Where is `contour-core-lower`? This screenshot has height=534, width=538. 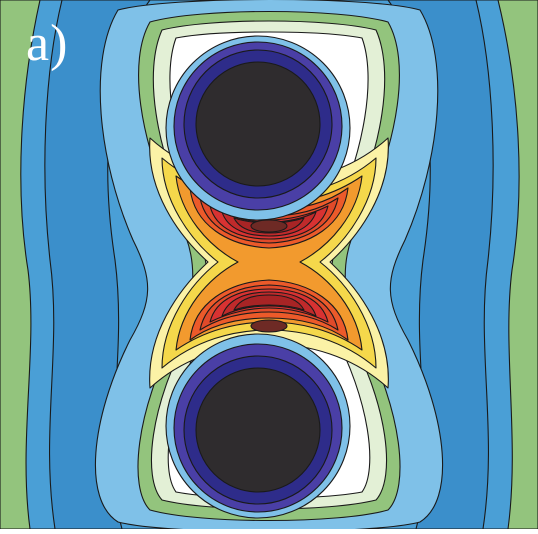 contour-core-lower is located at coordinates (269, 326).